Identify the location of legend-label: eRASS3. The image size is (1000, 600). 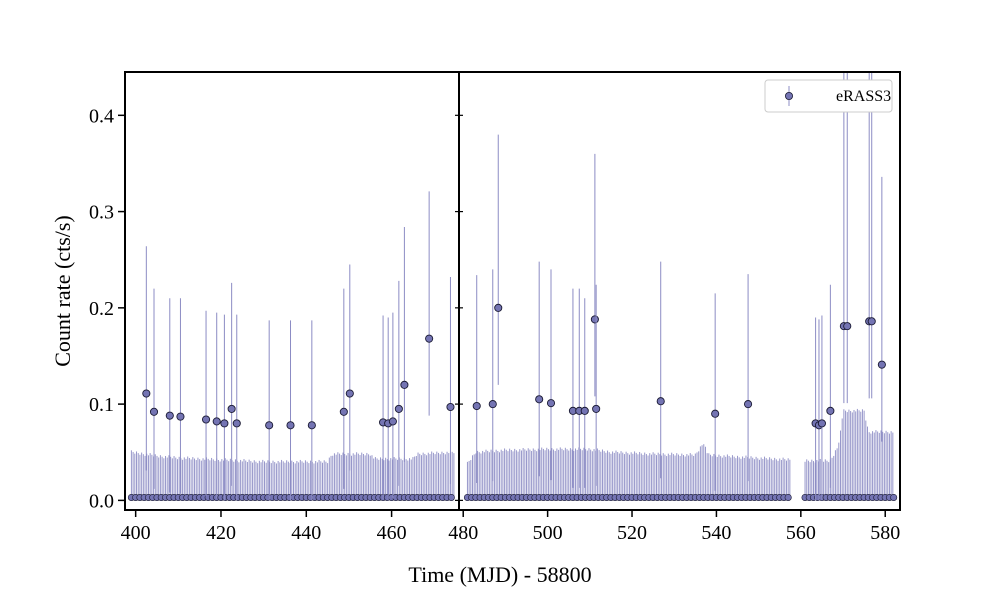
(863, 96).